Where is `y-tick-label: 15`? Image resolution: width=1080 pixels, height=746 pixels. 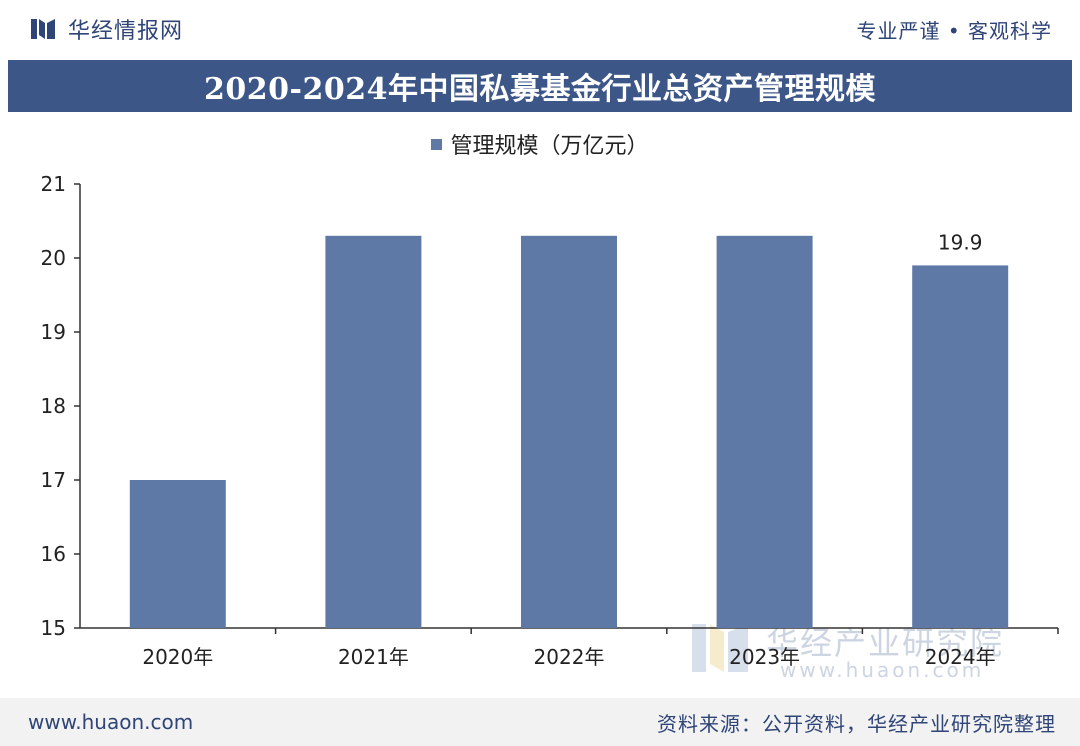 y-tick-label: 15 is located at coordinates (53, 628).